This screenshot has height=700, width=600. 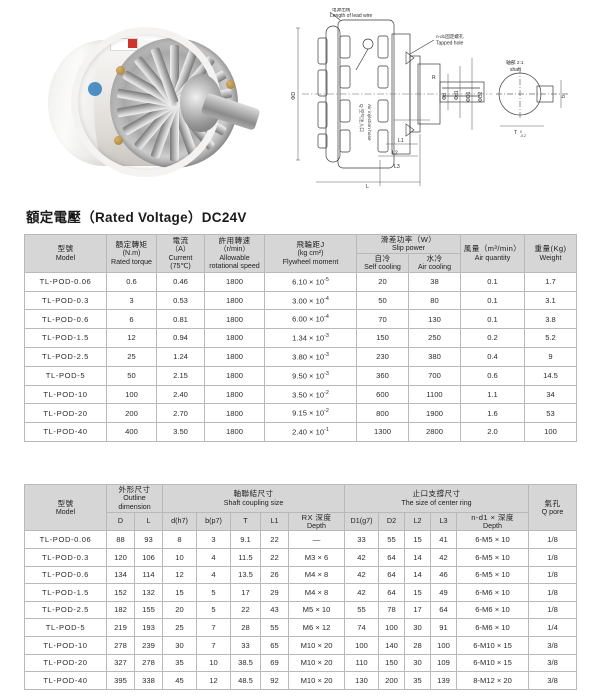 I want to click on cell-current: 3.50, so click(x=180, y=432).